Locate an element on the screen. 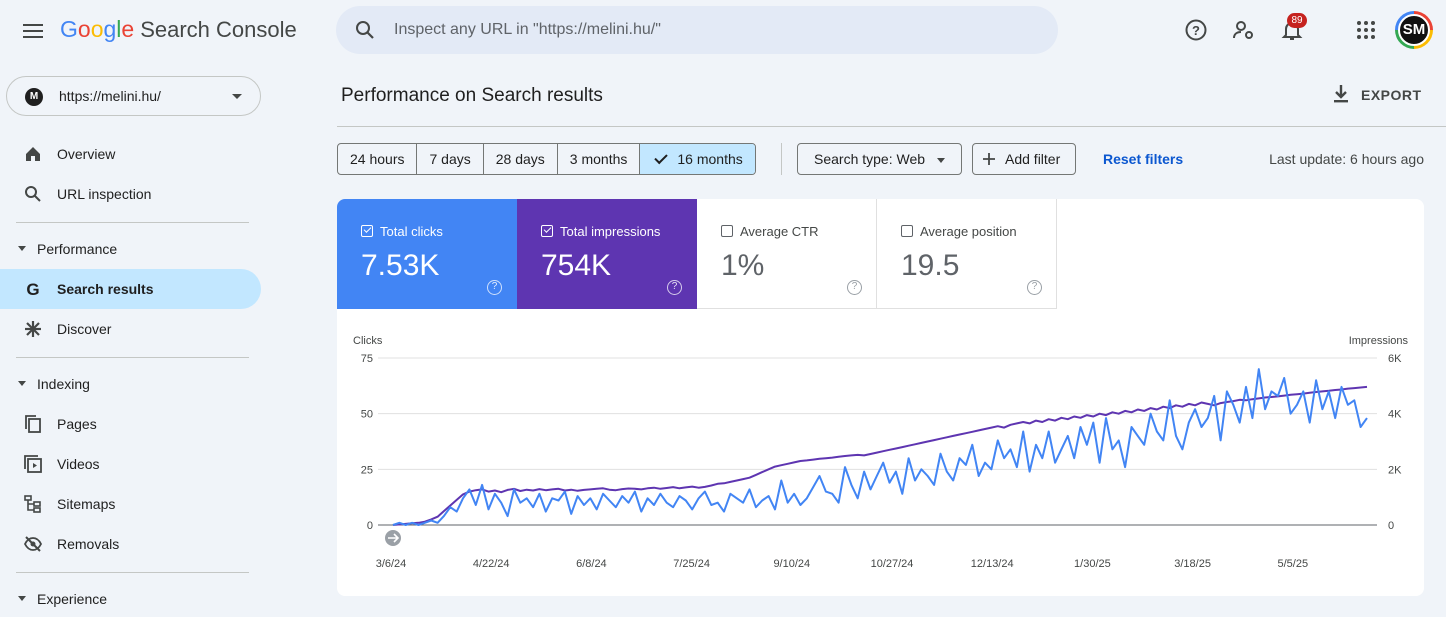  sidebar-item-url-inspection: URL inspection is located at coordinates (130, 194).